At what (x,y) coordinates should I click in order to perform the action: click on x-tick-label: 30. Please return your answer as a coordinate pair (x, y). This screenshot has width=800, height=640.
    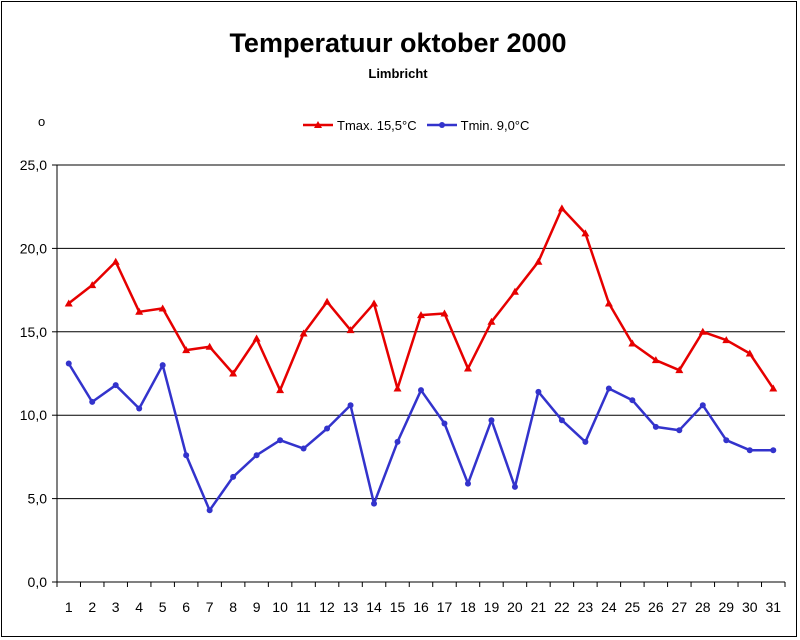
    Looking at the image, I should click on (750, 607).